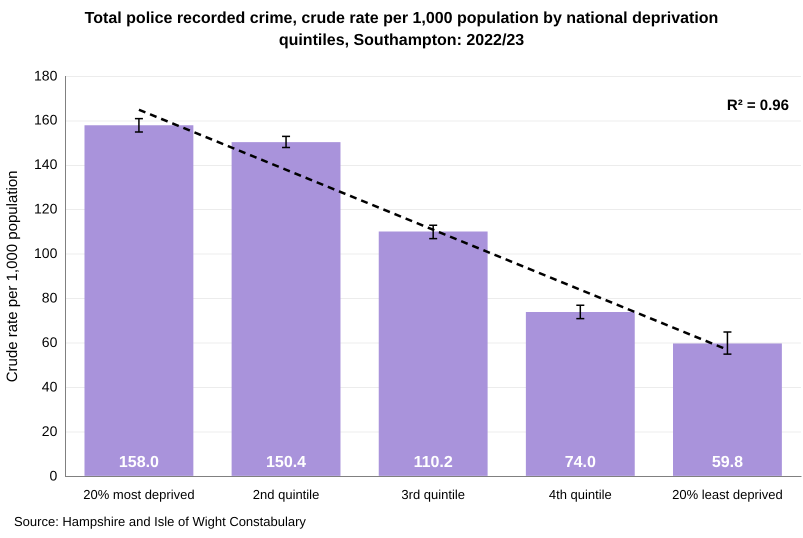 This screenshot has width=803, height=538. What do you see at coordinates (286, 462) in the screenshot?
I see `data-label: 150.4` at bounding box center [286, 462].